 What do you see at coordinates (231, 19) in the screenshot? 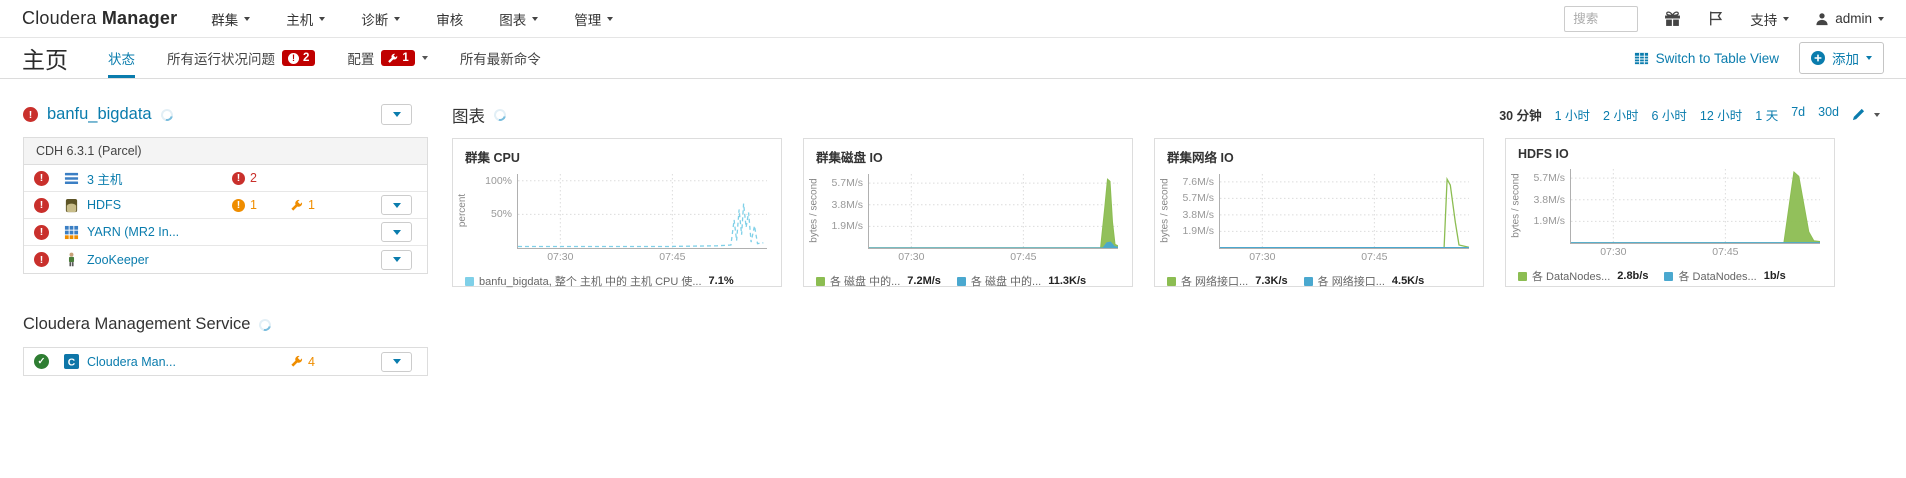
I see `menu-clusters: 群集` at bounding box center [231, 19].